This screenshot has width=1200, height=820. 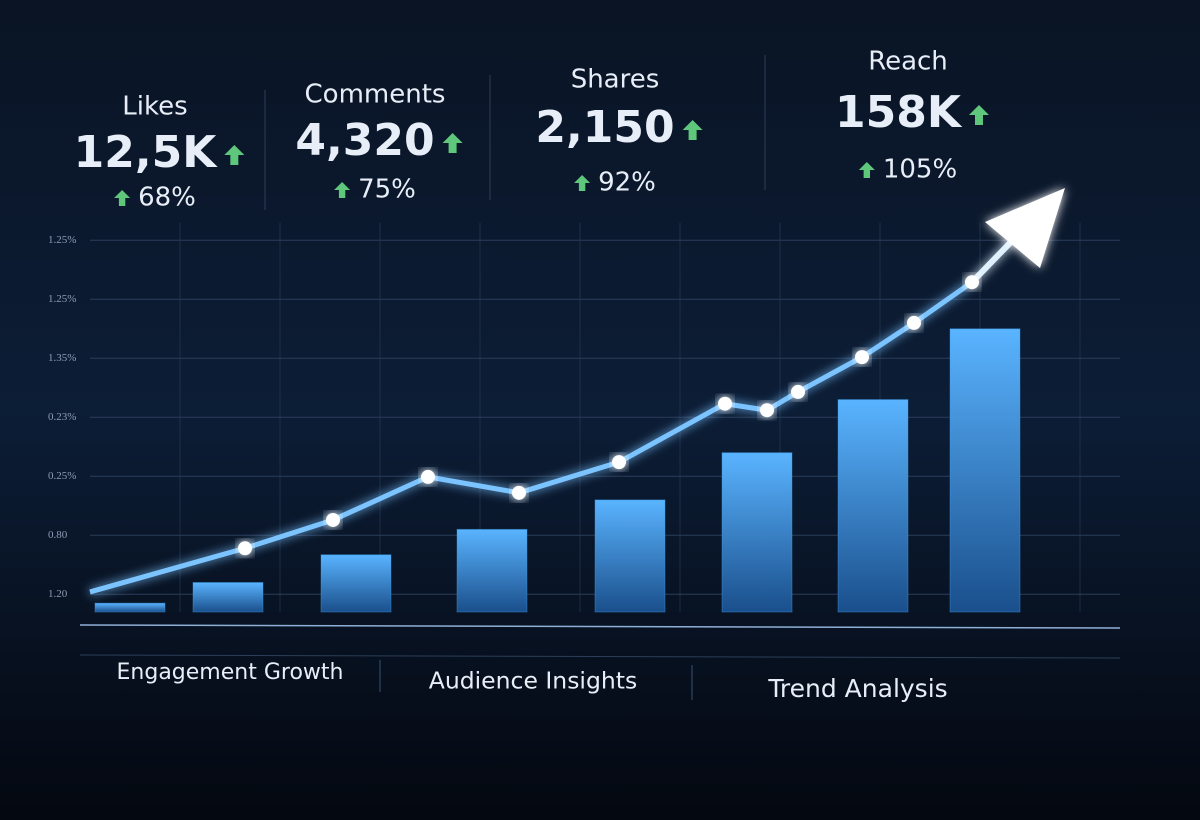 What do you see at coordinates (920, 170) in the screenshot?
I see `kpi-change: 105%` at bounding box center [920, 170].